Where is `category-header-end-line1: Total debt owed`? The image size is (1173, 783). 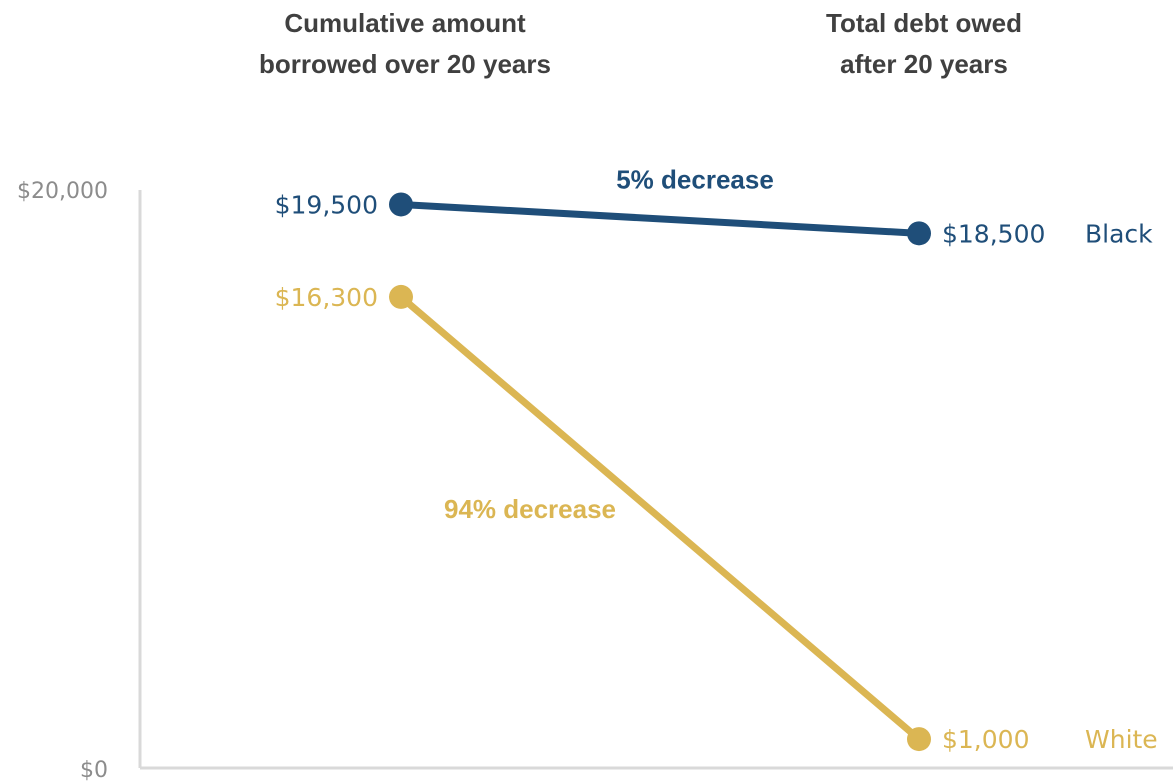
category-header-end-line1: Total debt owed is located at coordinates (924, 23).